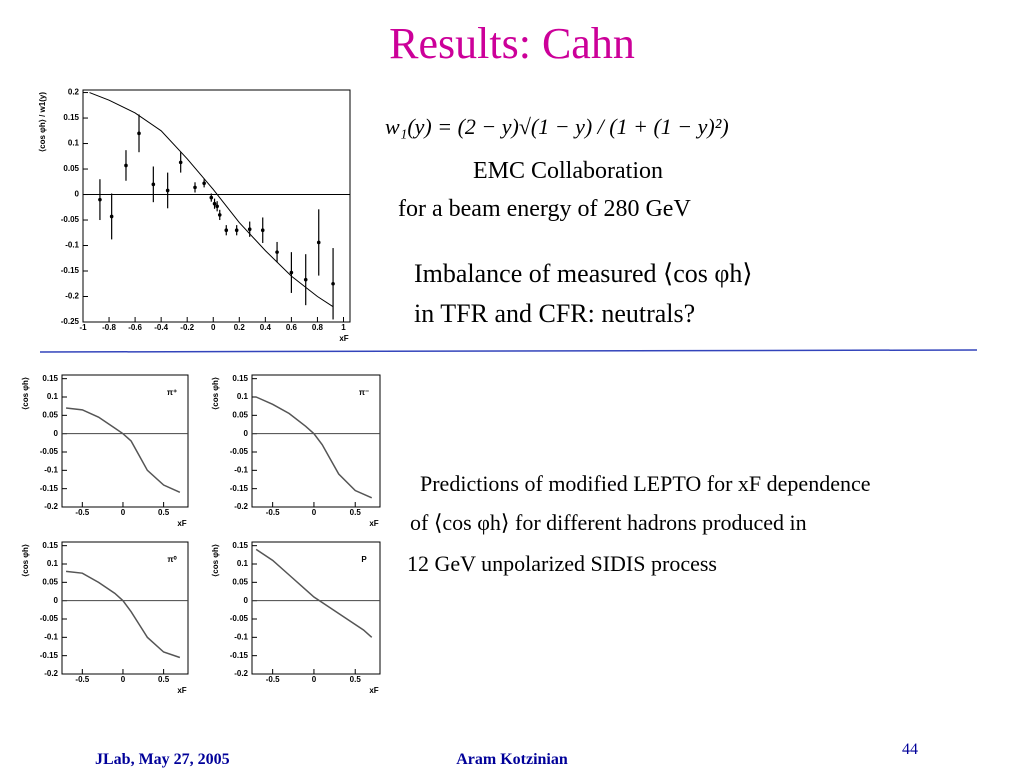  Describe the element at coordinates (161, 327) in the screenshot. I see `x-tick-label: -0.4` at that location.